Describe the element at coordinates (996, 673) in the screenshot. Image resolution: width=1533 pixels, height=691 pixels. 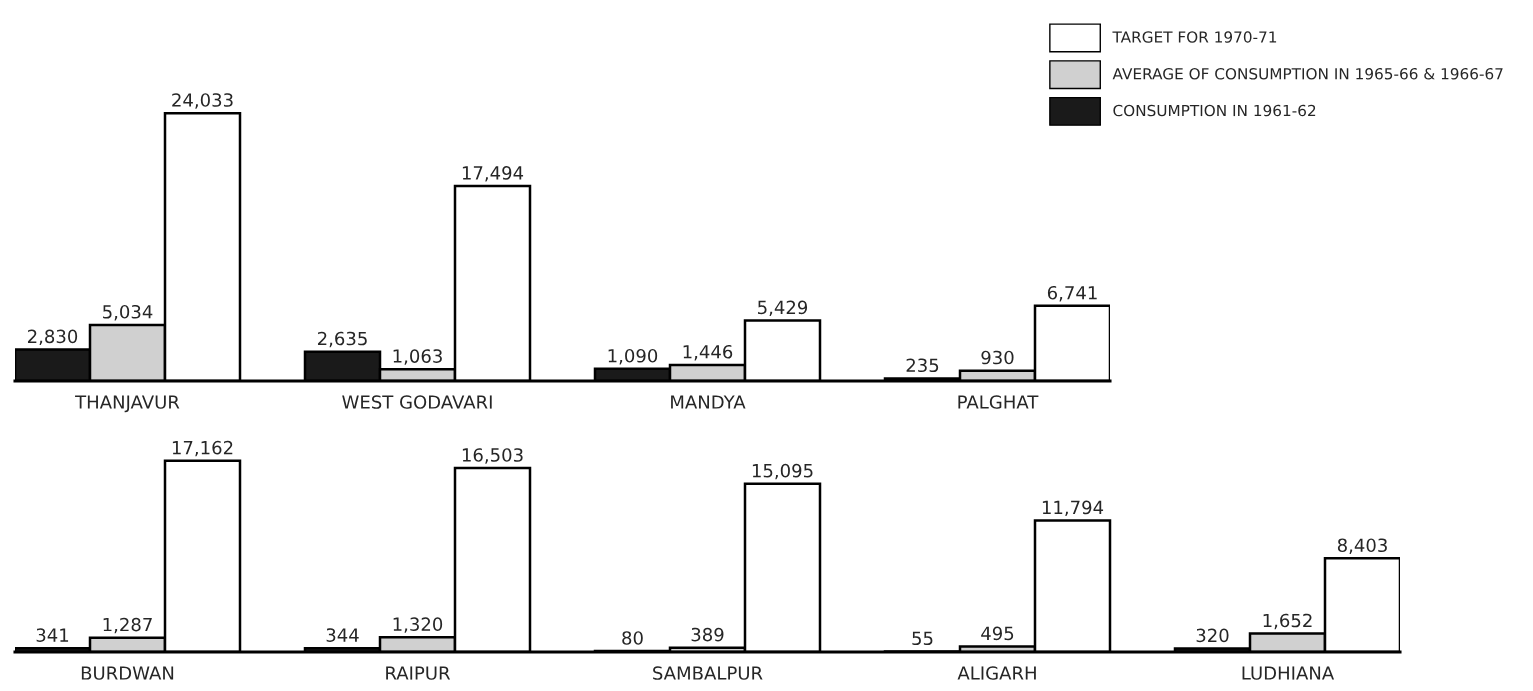
I see `x-tick-label: ALIGARH` at that location.